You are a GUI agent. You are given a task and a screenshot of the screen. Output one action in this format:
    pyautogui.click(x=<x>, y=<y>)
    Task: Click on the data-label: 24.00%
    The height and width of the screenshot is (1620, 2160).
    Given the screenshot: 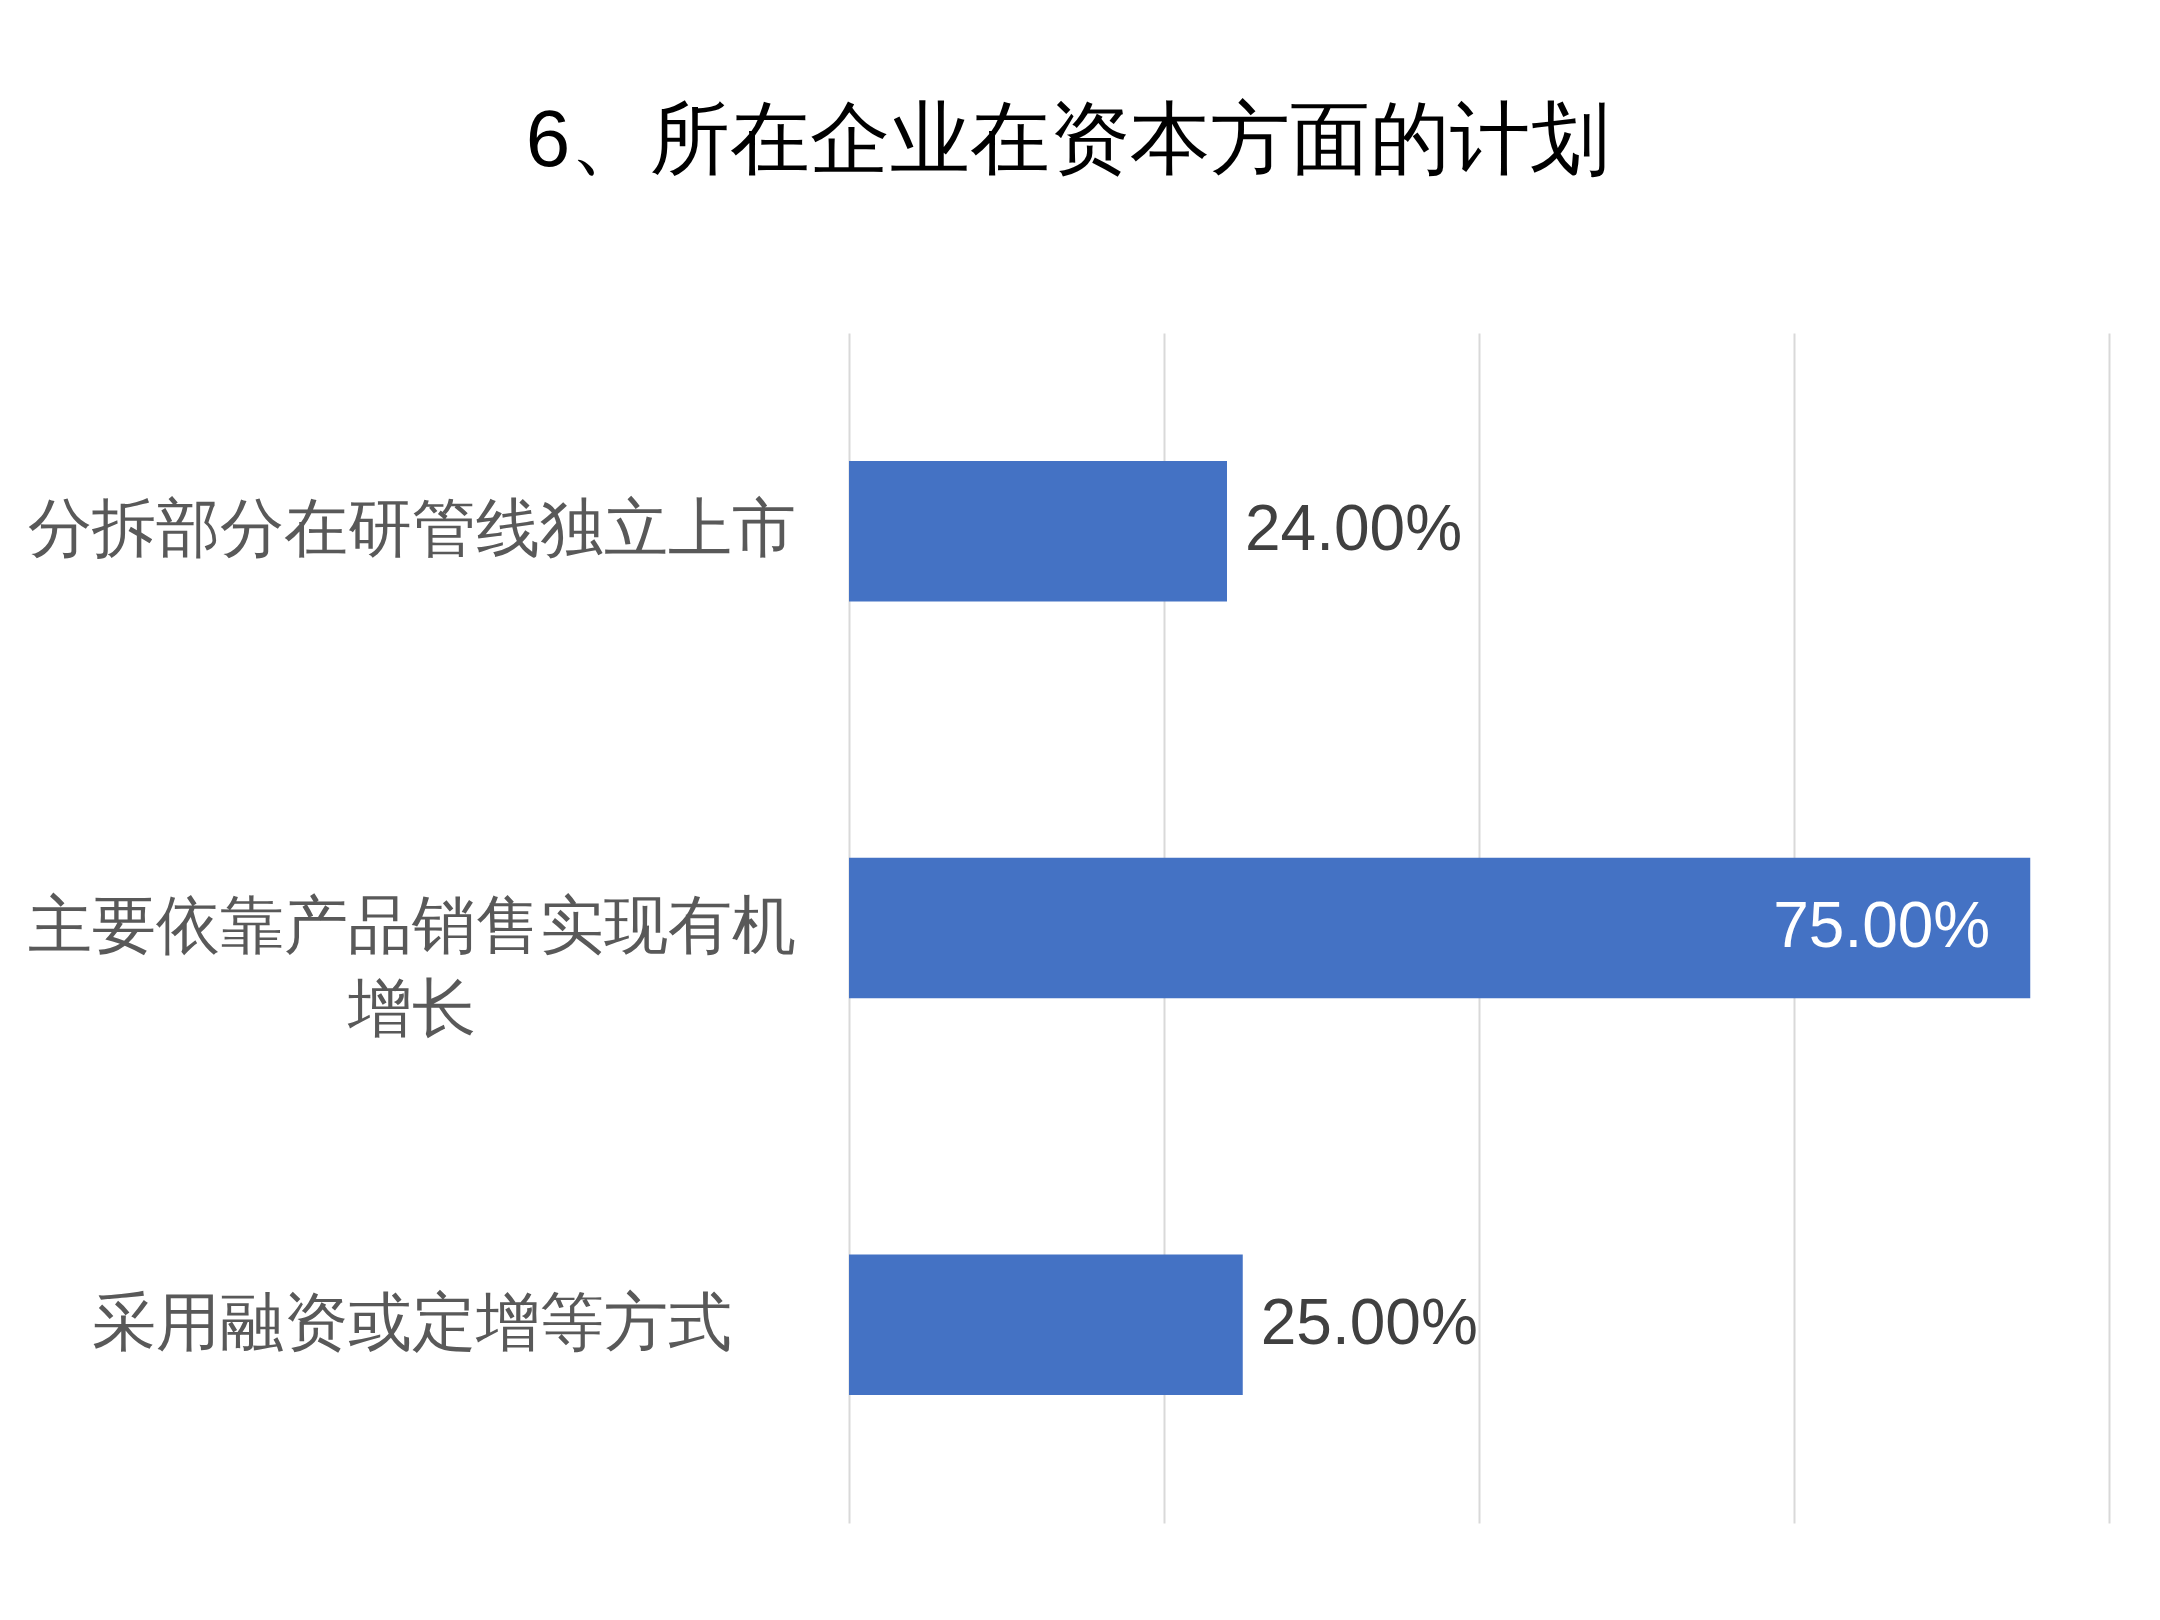 What is the action you would take?
    pyautogui.click(x=1354, y=528)
    